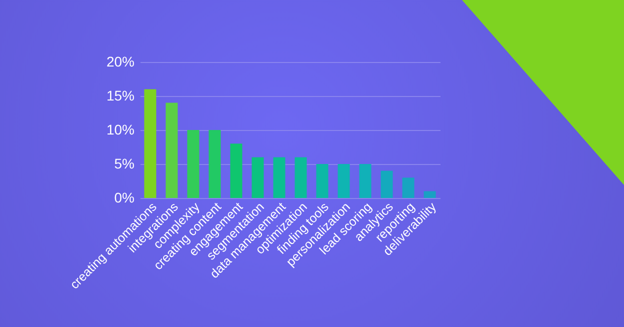  Describe the element at coordinates (120, 96) in the screenshot. I see `y-tick-label: 15%` at that location.